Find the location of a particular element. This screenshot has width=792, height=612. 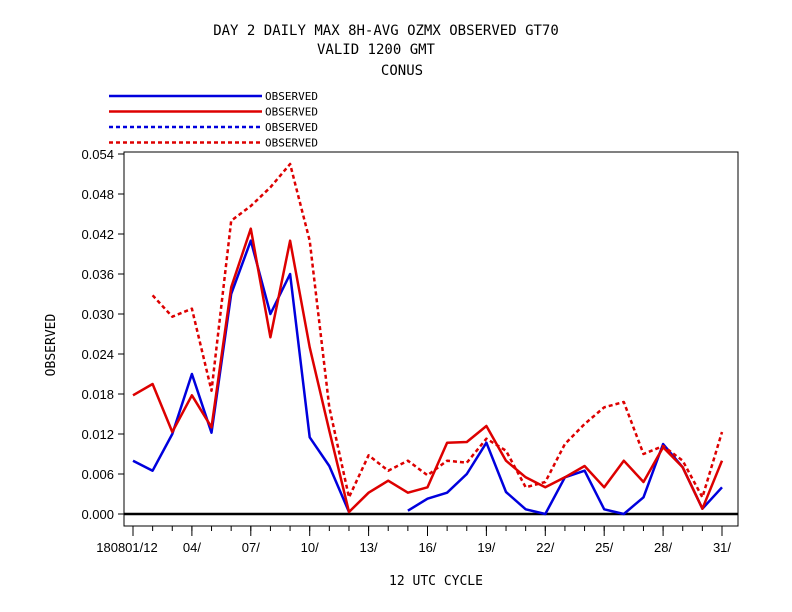

y-tick-label: 0.000 is located at coordinates (97, 514).